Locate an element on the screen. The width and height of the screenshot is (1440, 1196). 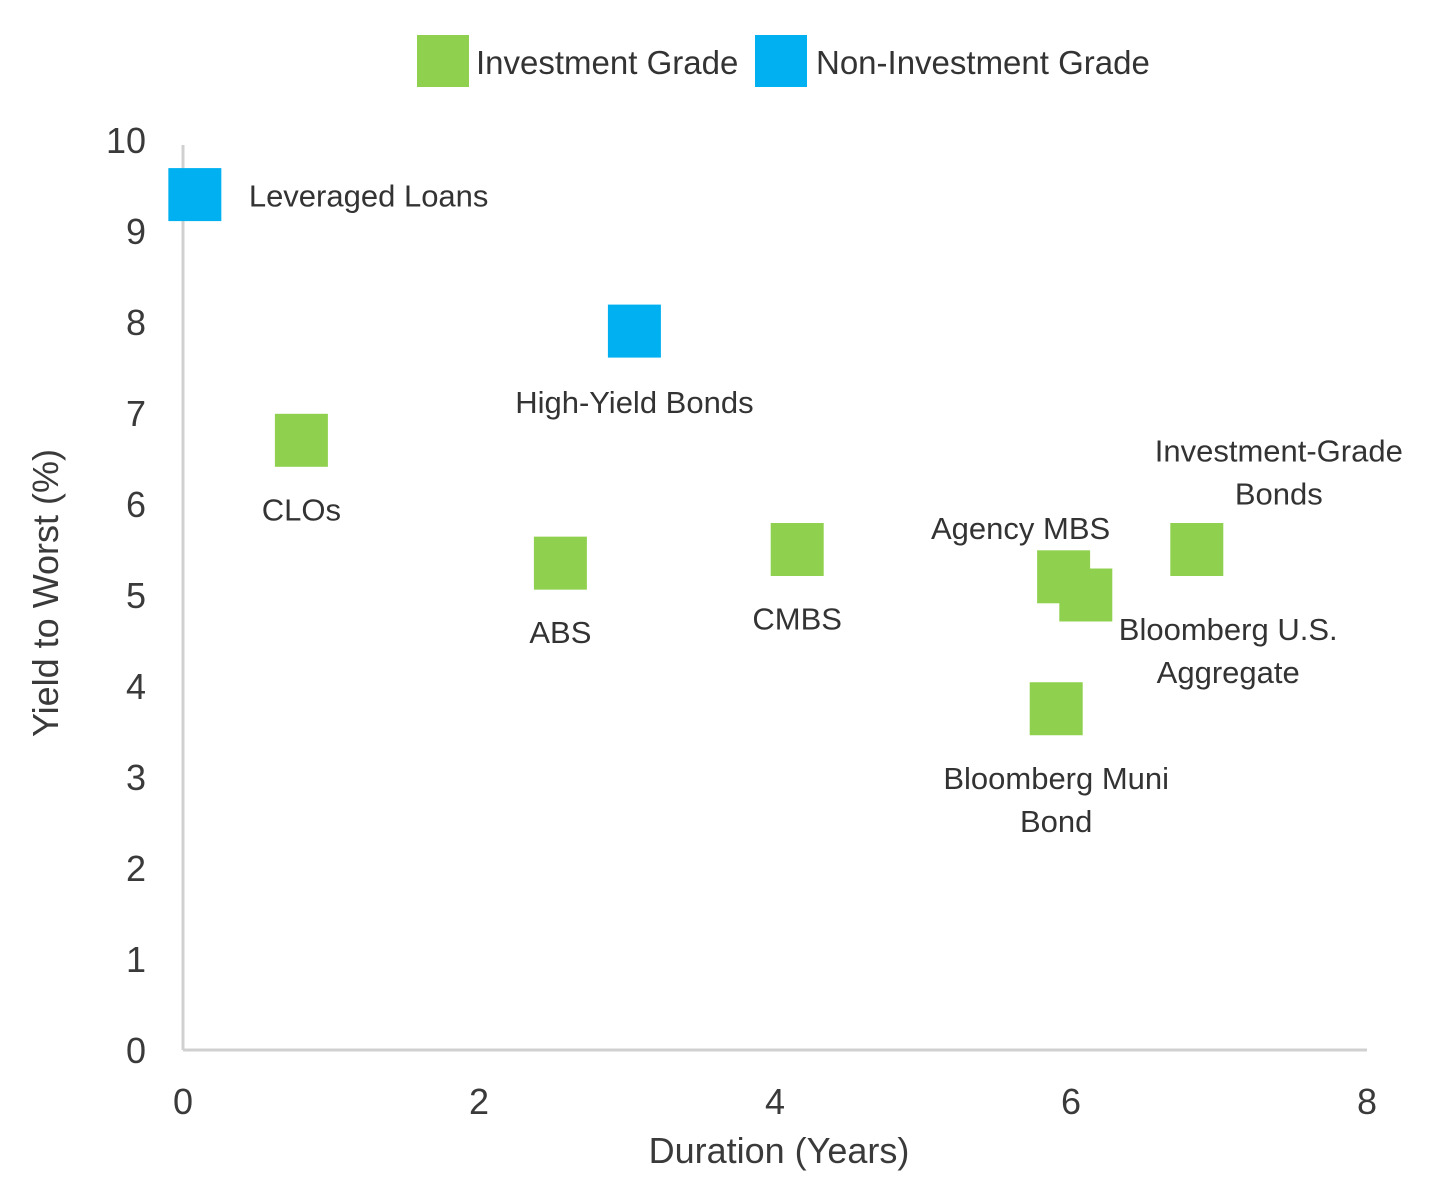
y-tick-label: 4 is located at coordinates (136, 686).